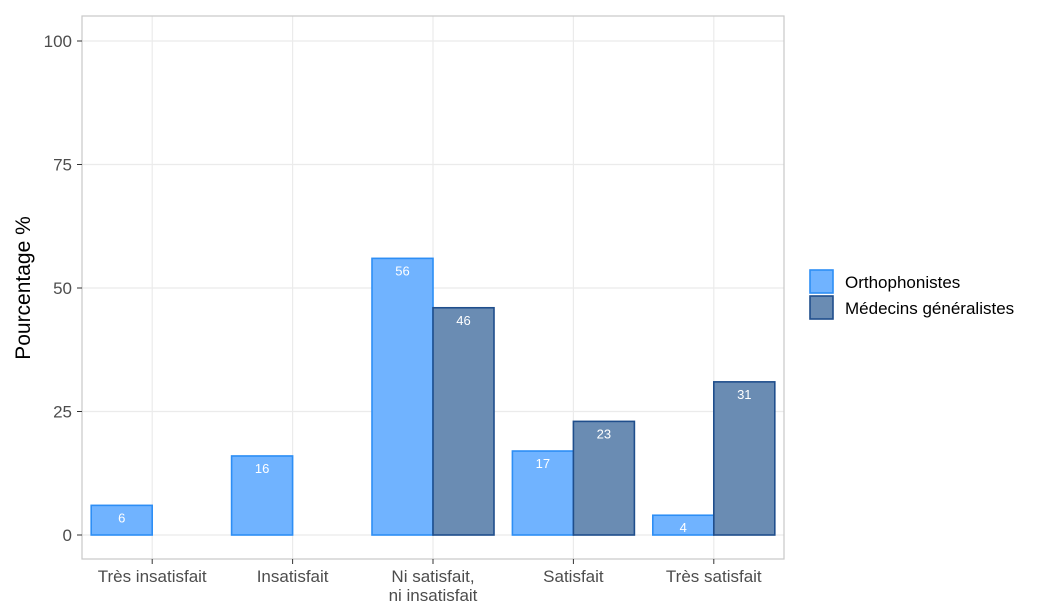 The image size is (1046, 610). I want to click on data-label: 6, so click(121, 517).